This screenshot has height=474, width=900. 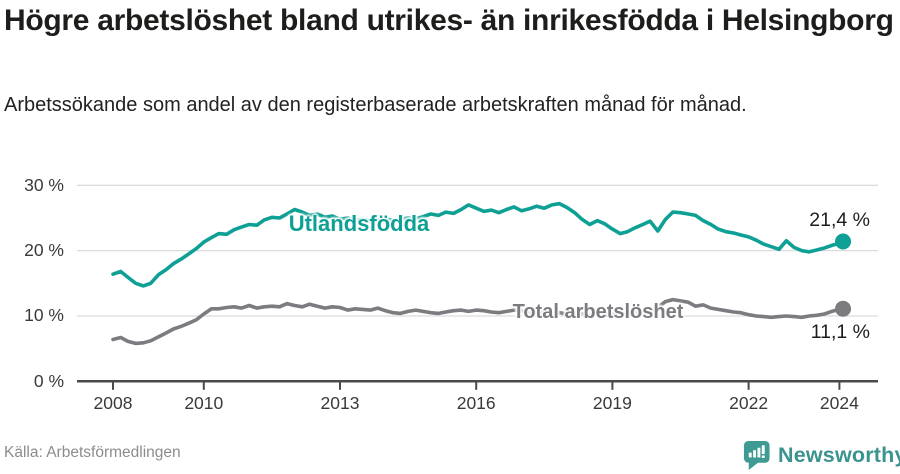 I want to click on source-caption: Källa: Arbetsförmedlingen, so click(x=92, y=452).